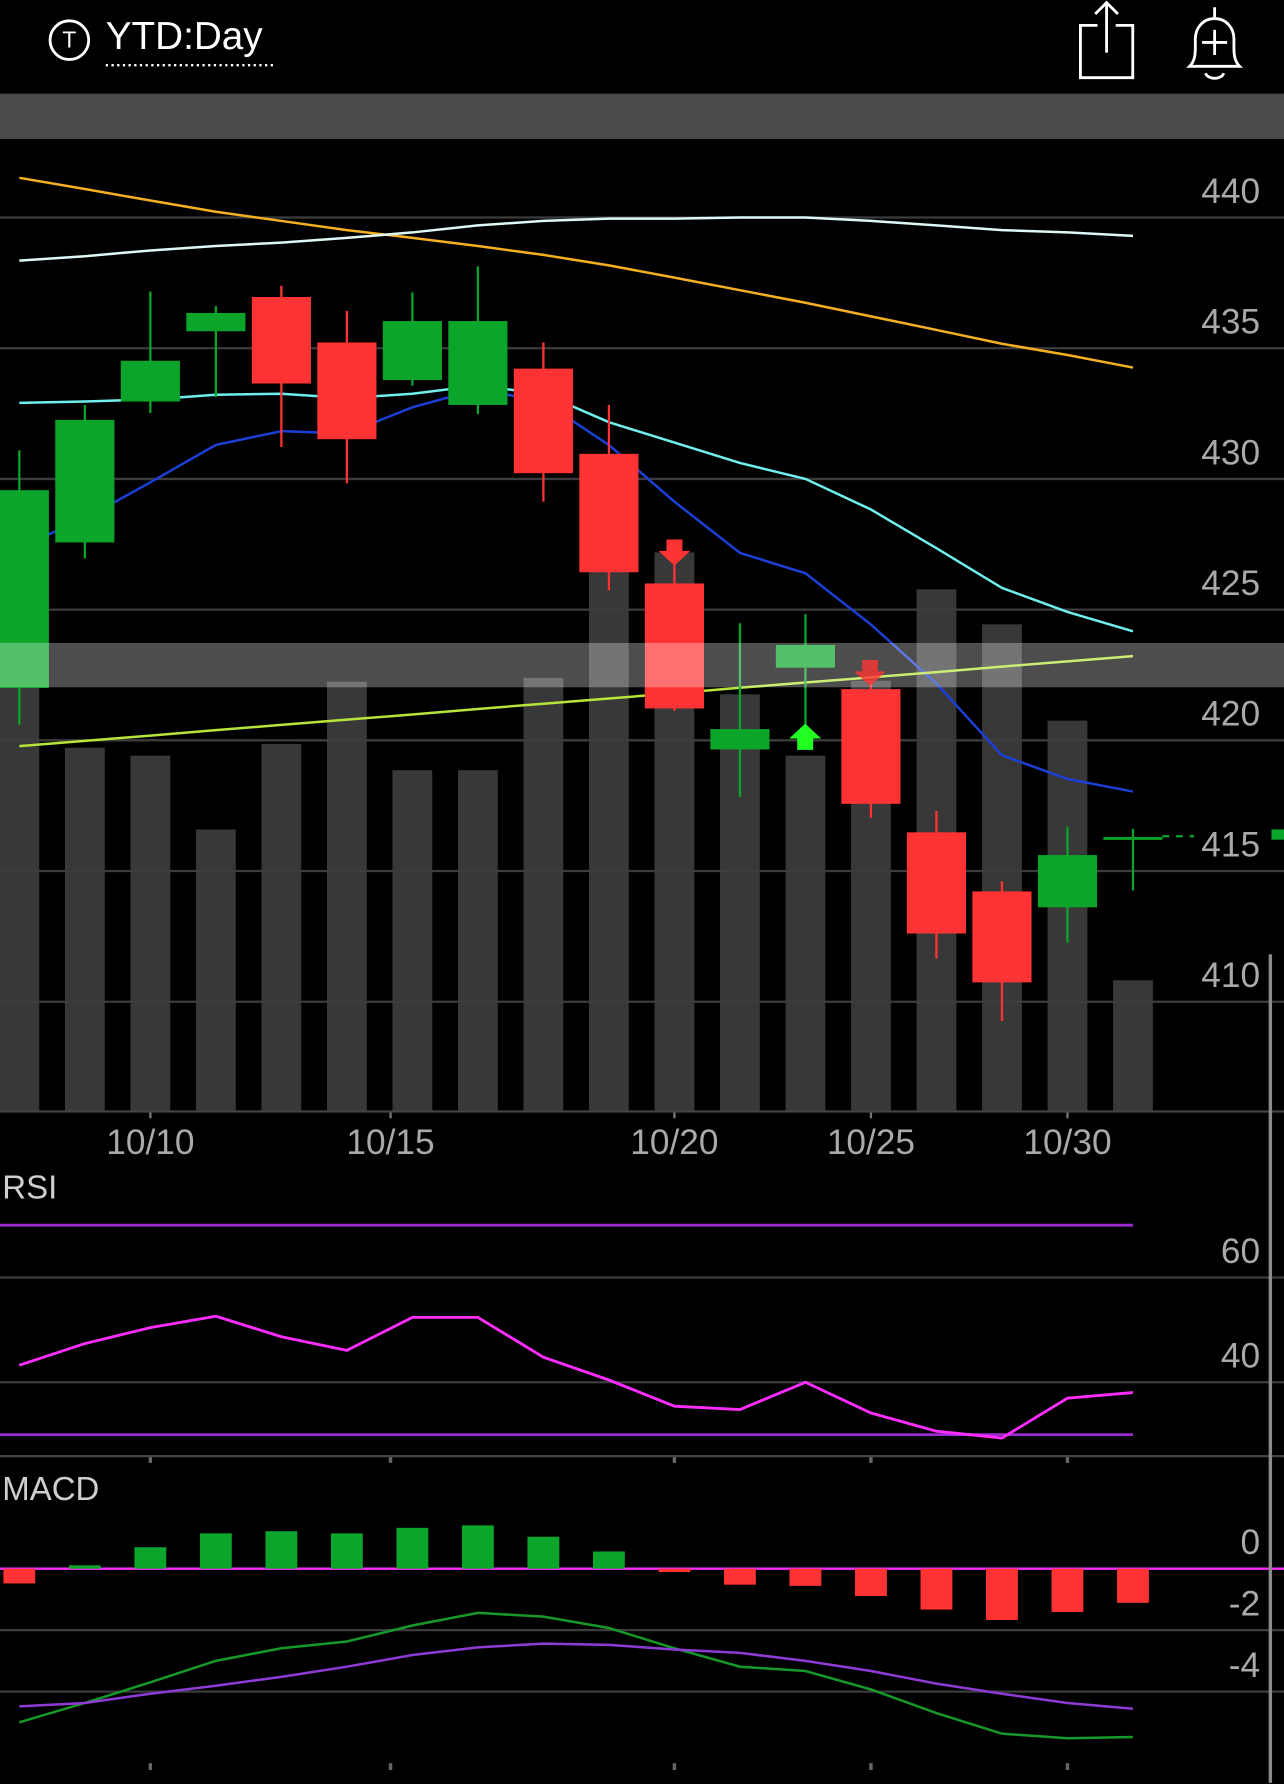 The width and height of the screenshot is (1284, 1784). What do you see at coordinates (1107, 40) in the screenshot?
I see `share-button` at bounding box center [1107, 40].